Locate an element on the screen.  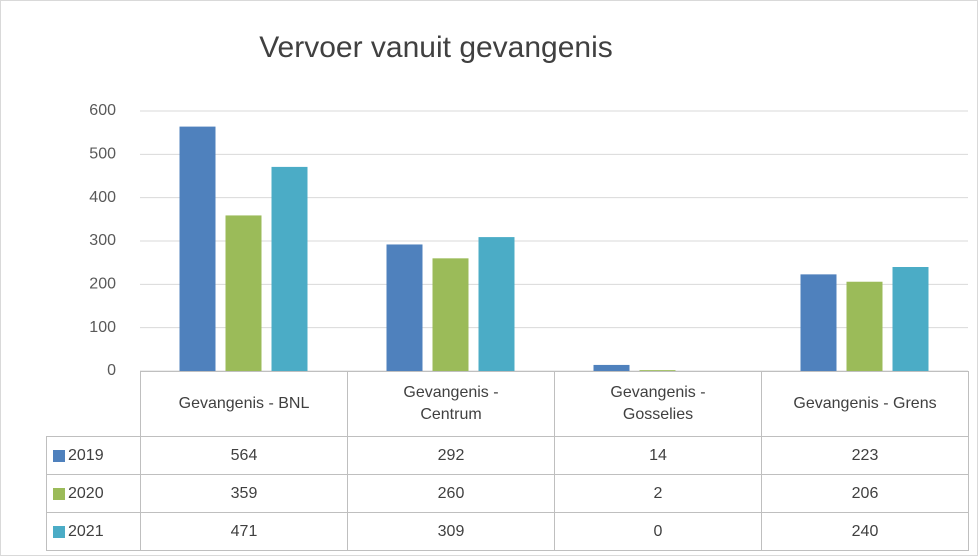
y-tick-label: 600 is located at coordinates (102, 110).